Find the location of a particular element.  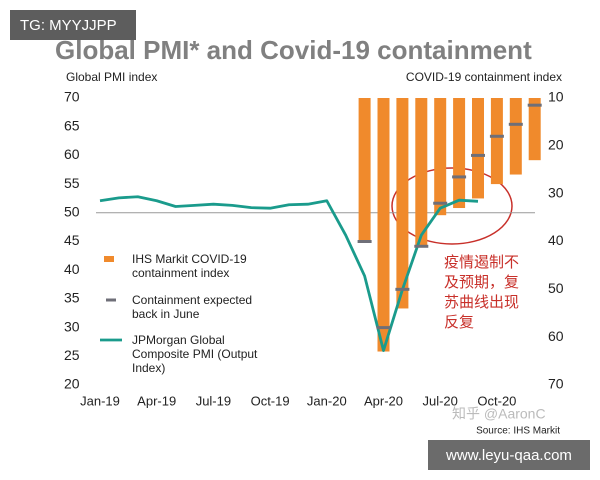

y-tick-label: 40 is located at coordinates (72, 269).